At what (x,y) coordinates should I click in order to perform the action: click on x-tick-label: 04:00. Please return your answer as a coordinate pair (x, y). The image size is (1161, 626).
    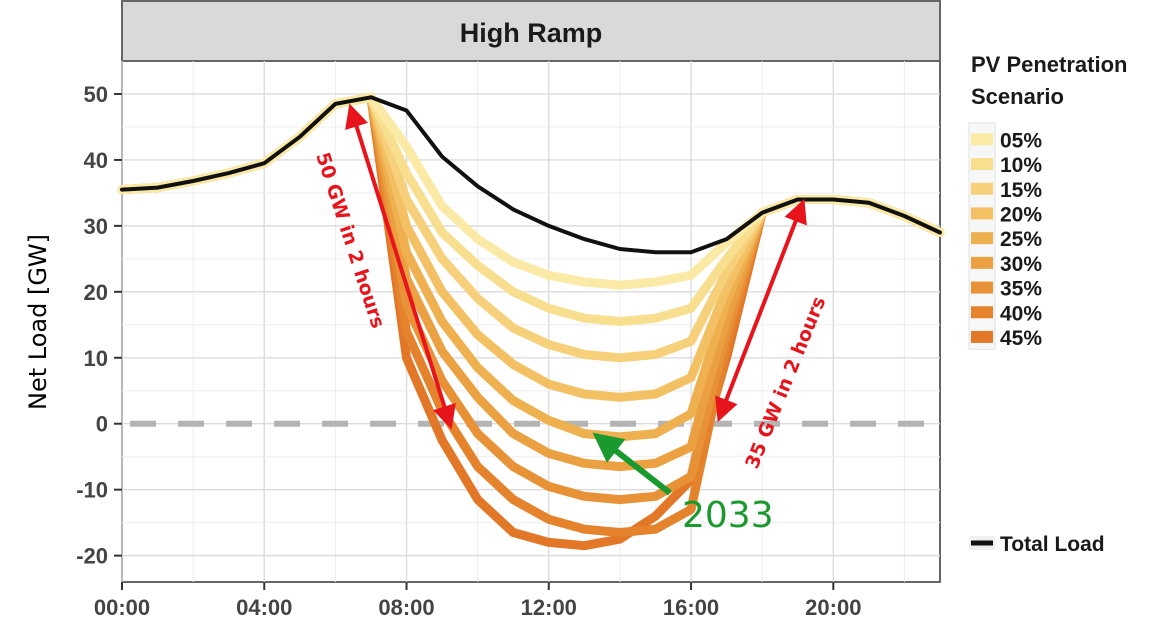
    Looking at the image, I should click on (264, 607).